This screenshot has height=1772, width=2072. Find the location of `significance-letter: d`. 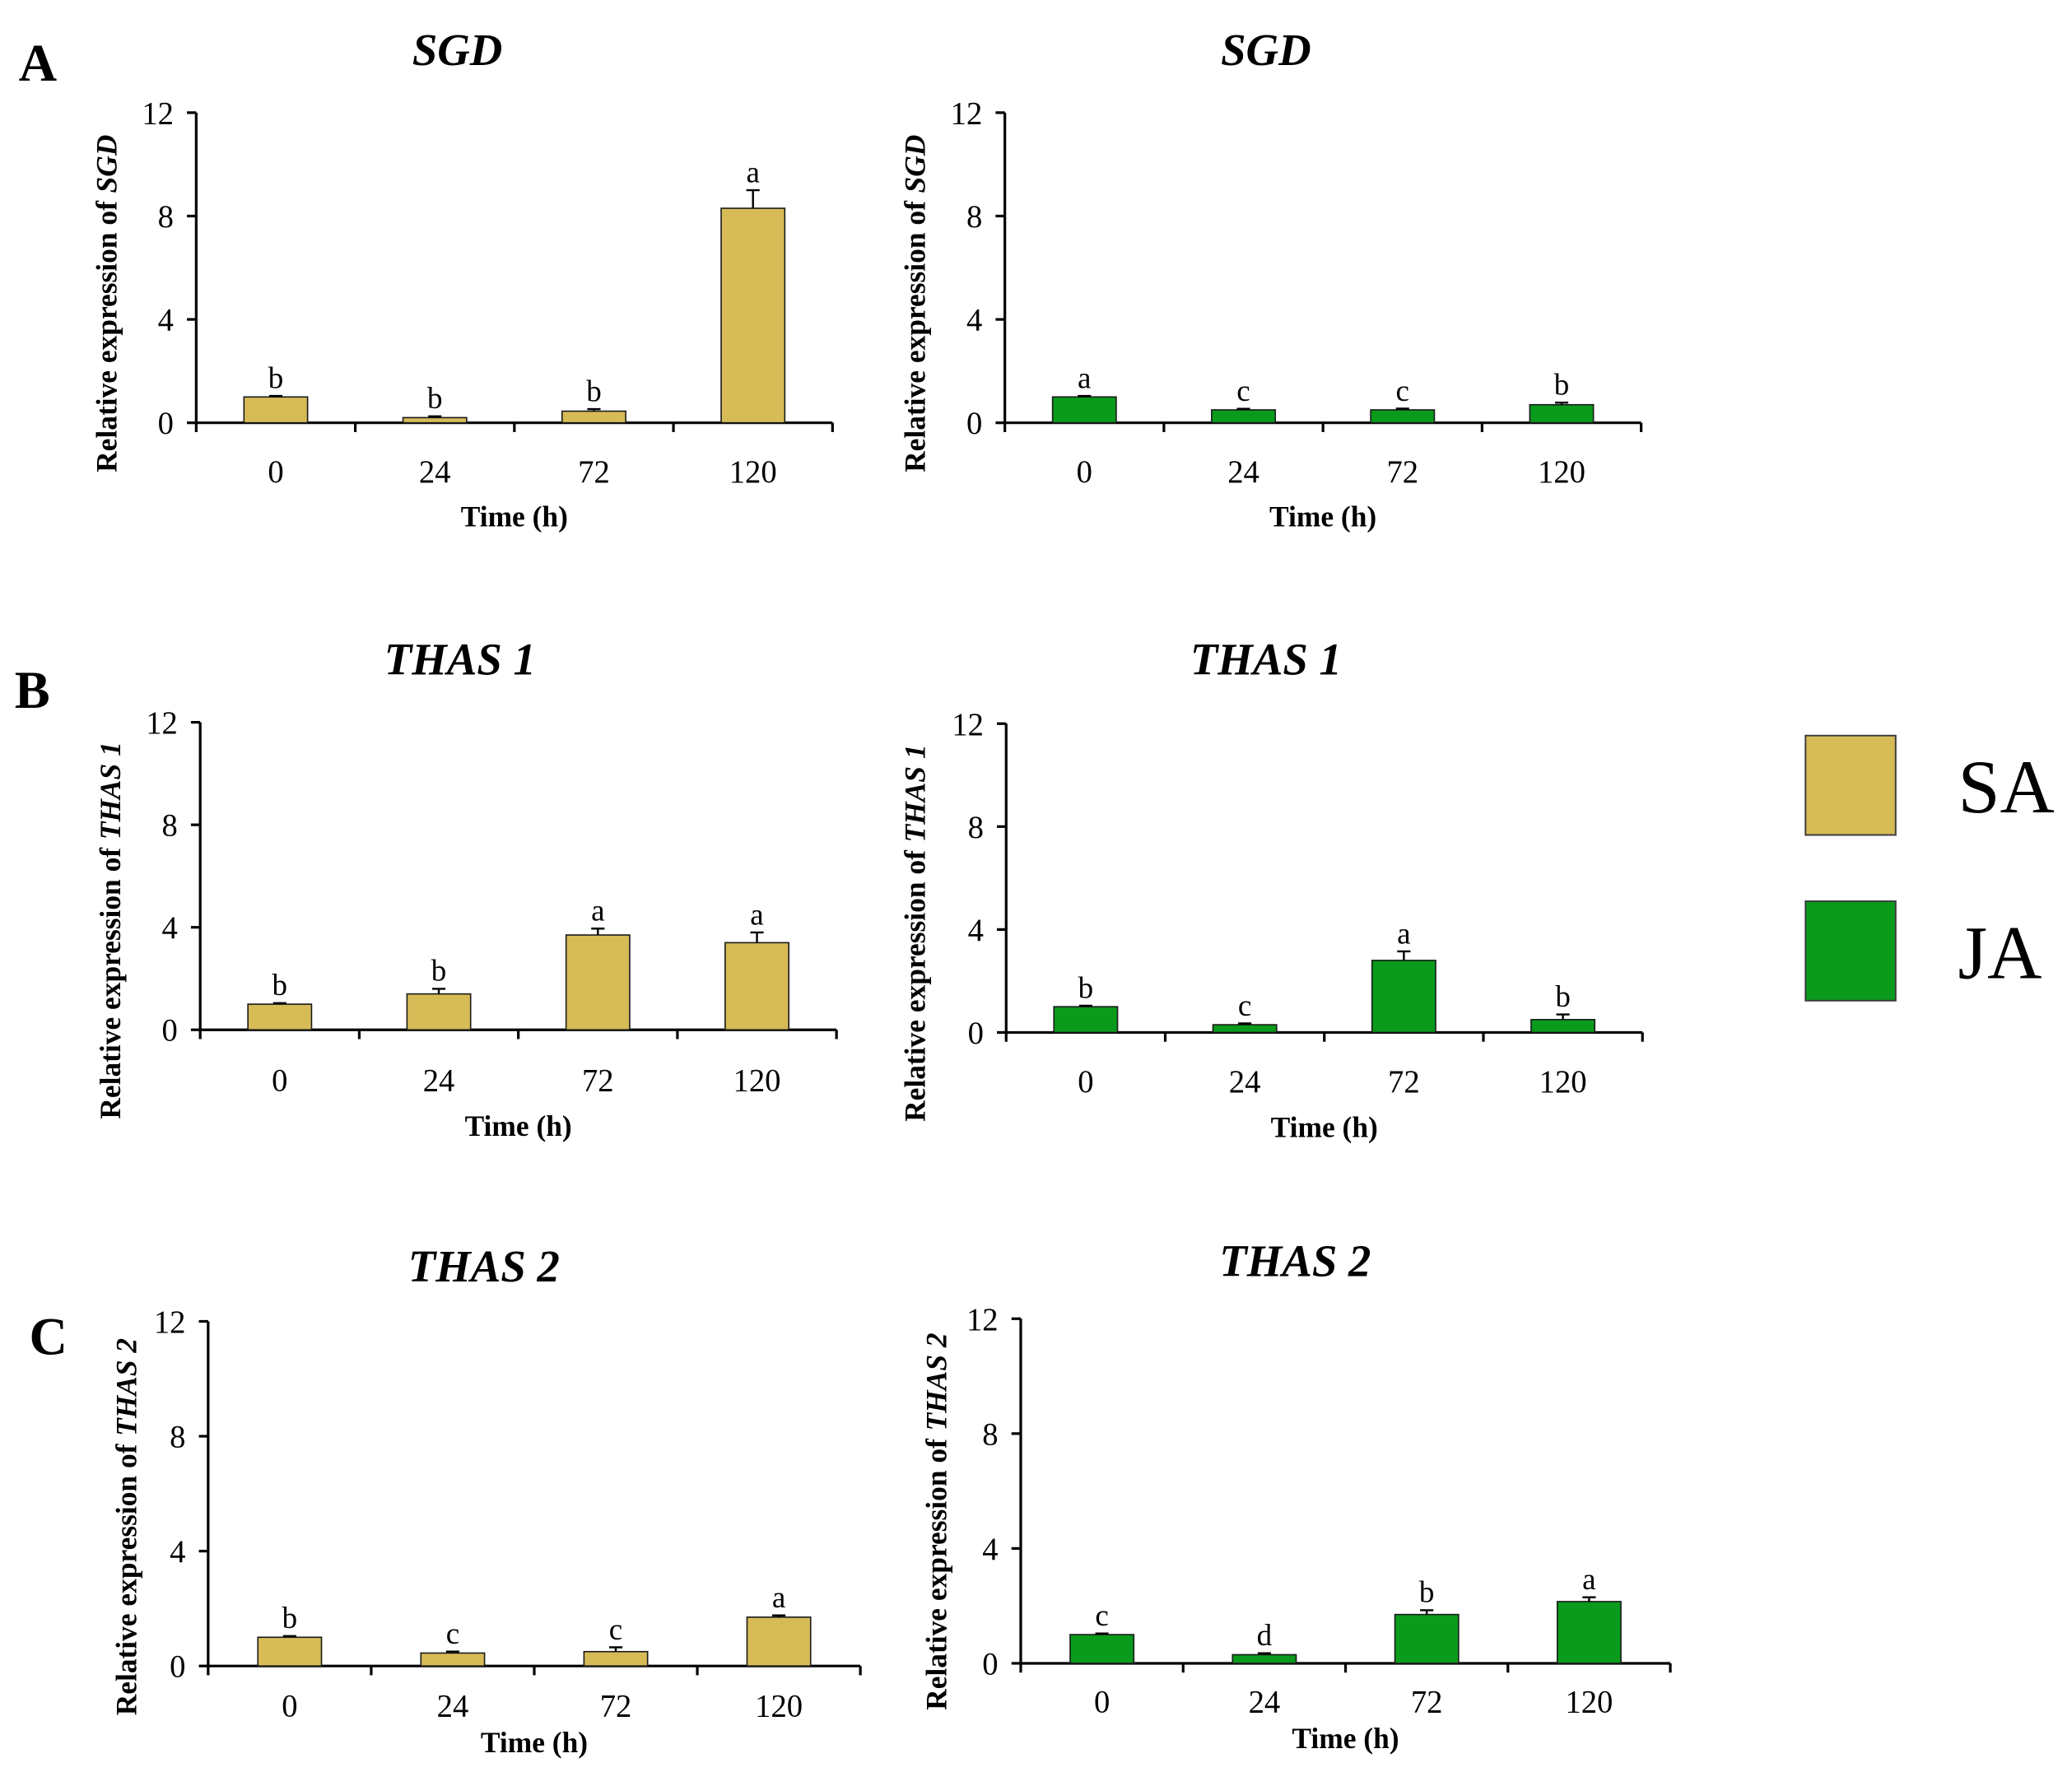

significance-letter: d is located at coordinates (1265, 1636).